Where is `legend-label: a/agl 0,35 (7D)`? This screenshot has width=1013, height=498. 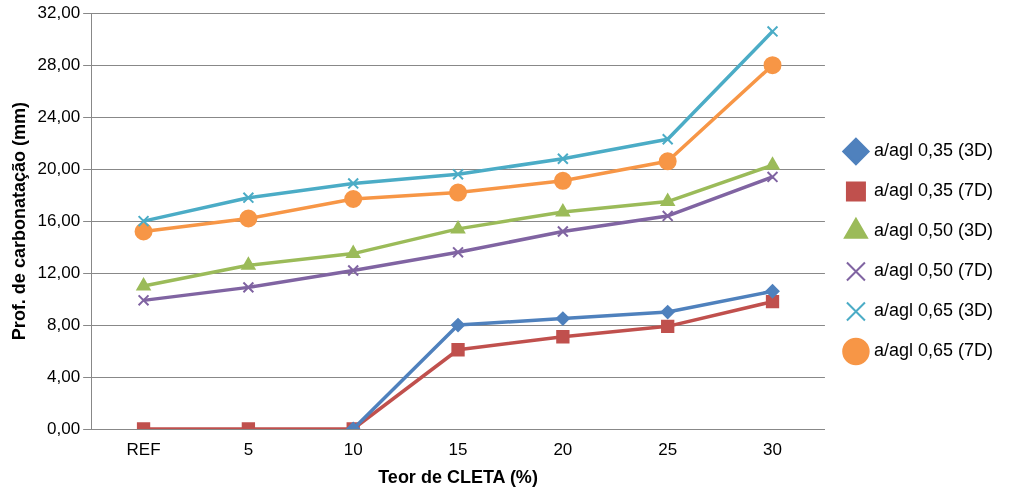
legend-label: a/agl 0,35 (7D) is located at coordinates (933, 190).